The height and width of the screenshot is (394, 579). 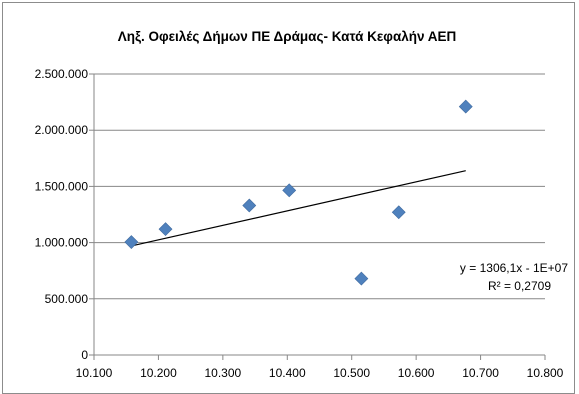 What do you see at coordinates (62, 243) in the screenshot?
I see `y-tick-label: 1.000.000` at bounding box center [62, 243].